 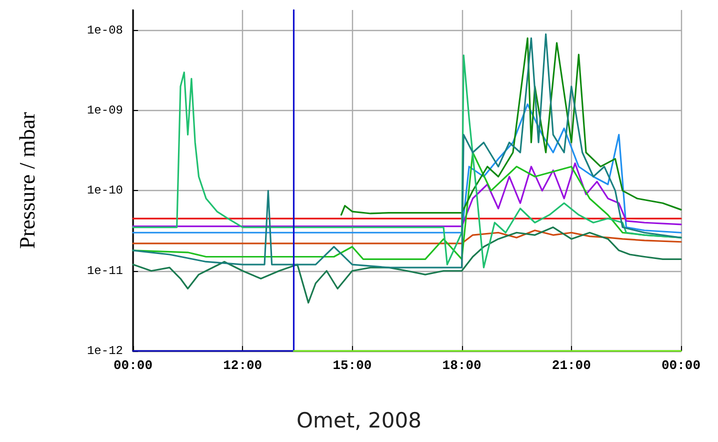 What do you see at coordinates (104, 271) in the screenshot?
I see `y-tick-label: 1e-11` at bounding box center [104, 271].